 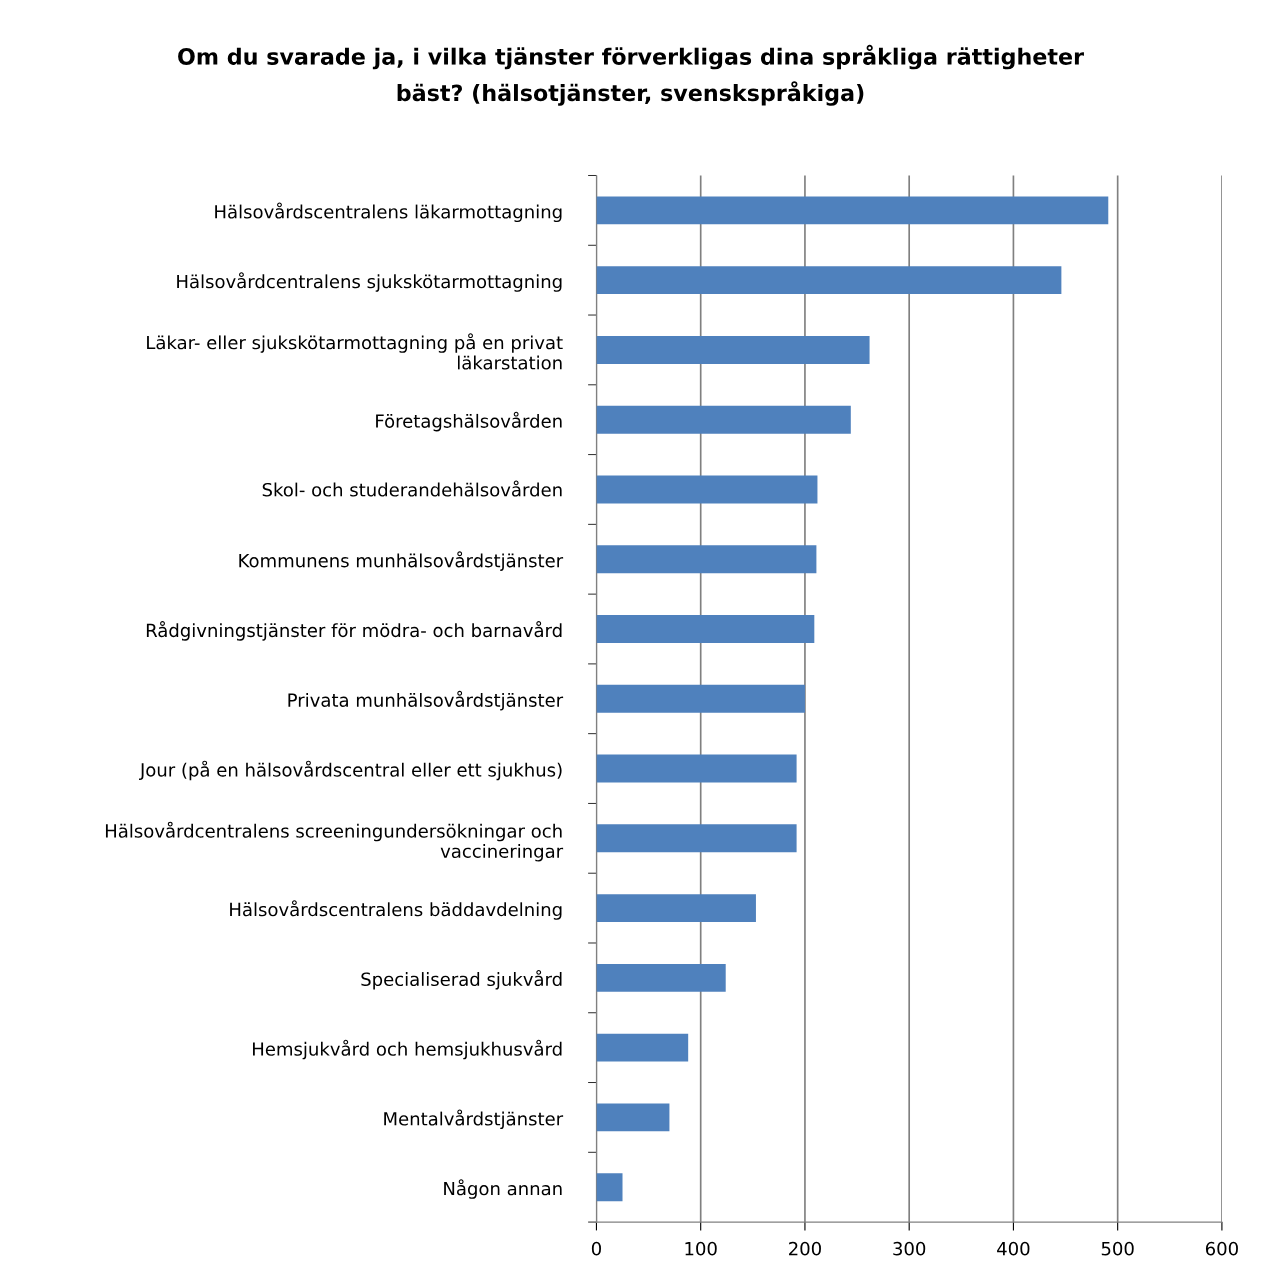 I want to click on y-tick-label: Någon annan, so click(x=503, y=1189).